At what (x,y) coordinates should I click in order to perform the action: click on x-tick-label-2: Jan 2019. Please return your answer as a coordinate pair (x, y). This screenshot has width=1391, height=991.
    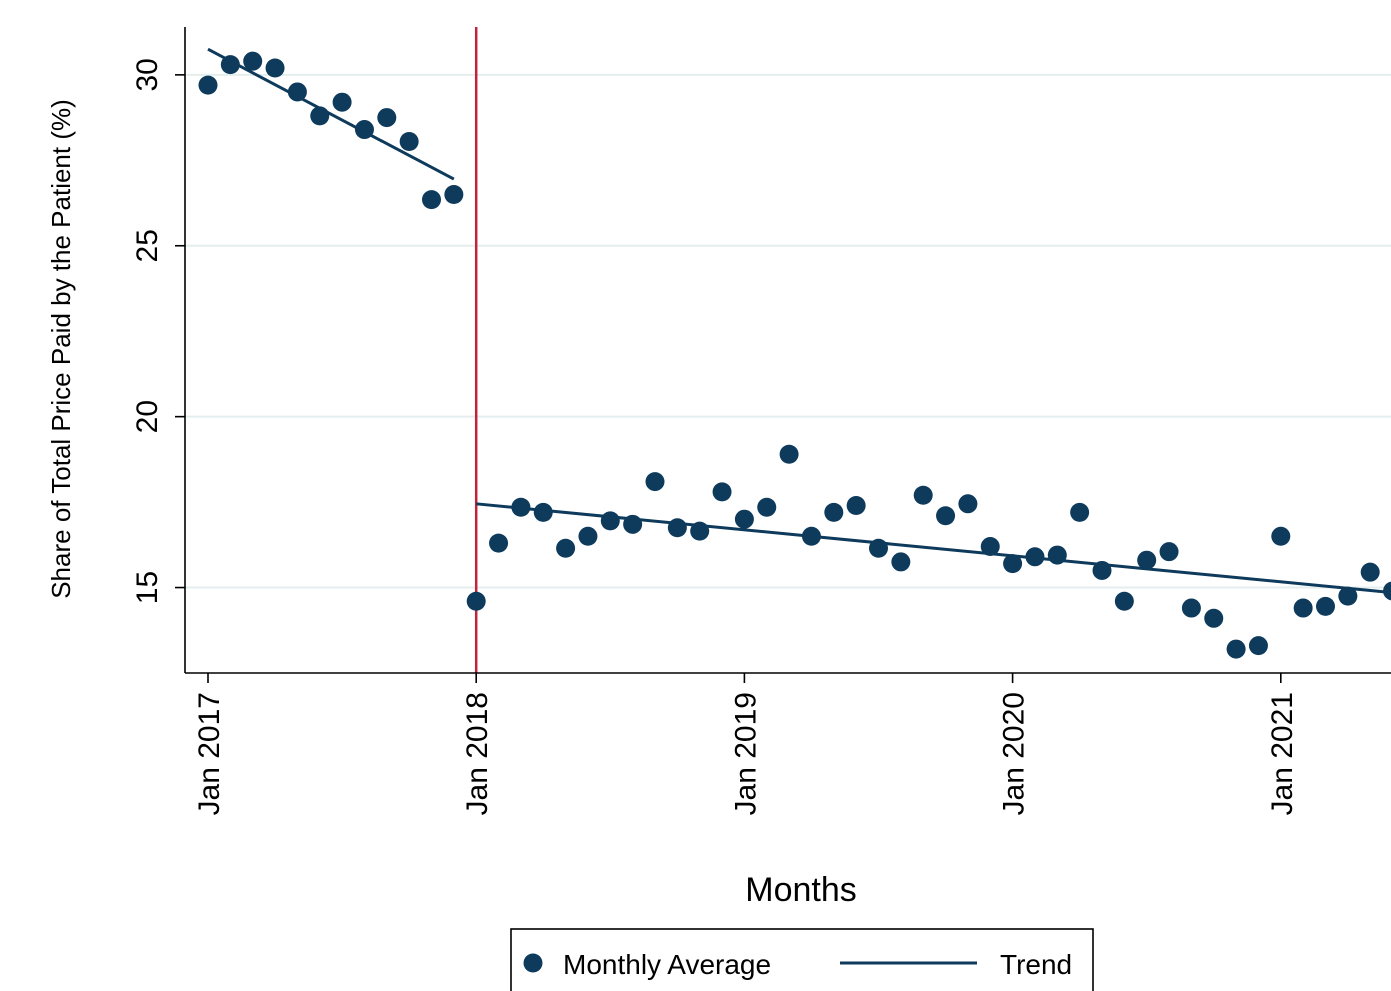
    Looking at the image, I should click on (745, 753).